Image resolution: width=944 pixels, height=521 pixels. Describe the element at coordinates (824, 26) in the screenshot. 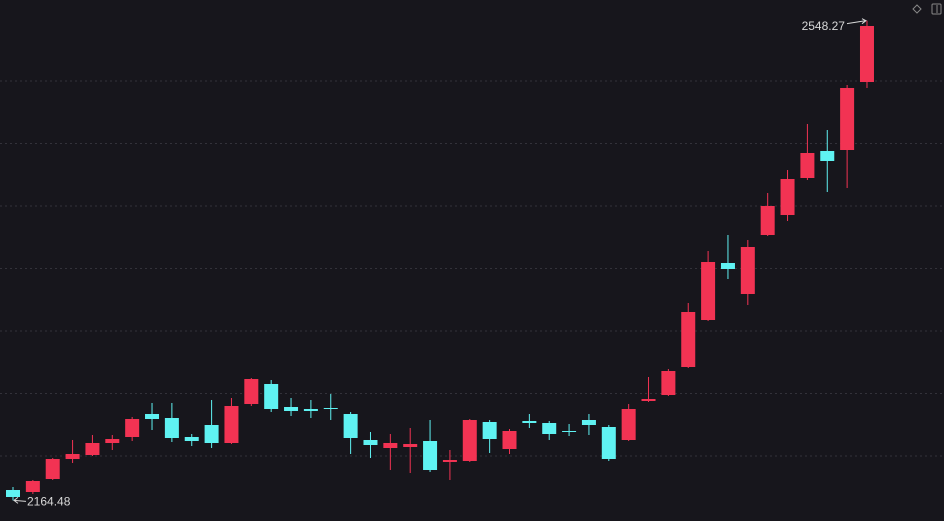

I see `annotation-label: 2548.27` at that location.